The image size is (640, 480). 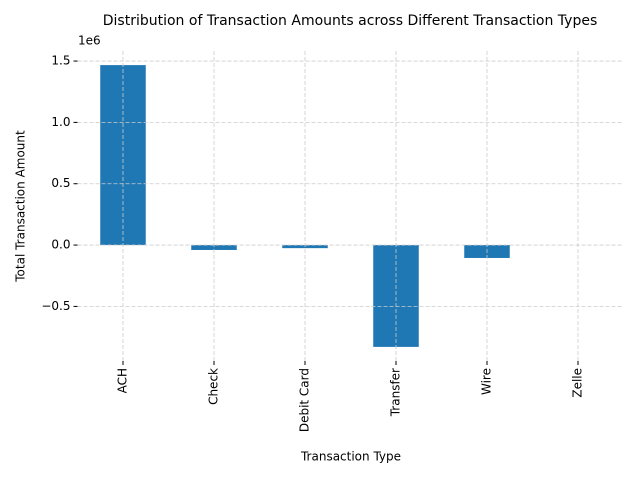 What do you see at coordinates (487, 381) in the screenshot?
I see `x-tick-label: Wire` at bounding box center [487, 381].